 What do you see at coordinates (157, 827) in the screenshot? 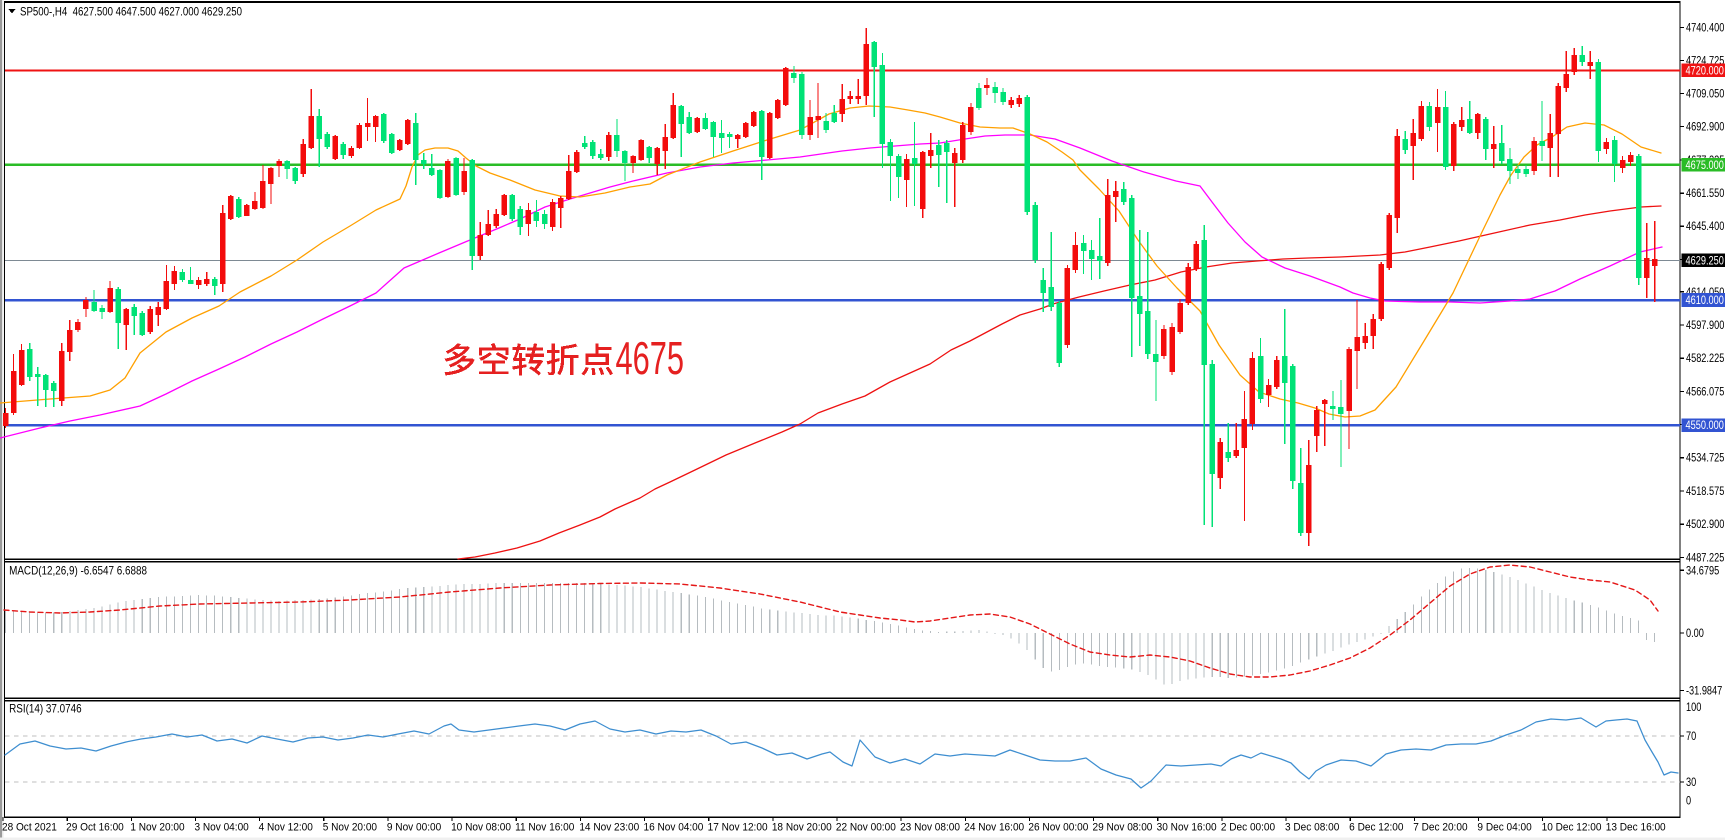
I see `svg-text: 1 Nov 20:00` at bounding box center [157, 827].